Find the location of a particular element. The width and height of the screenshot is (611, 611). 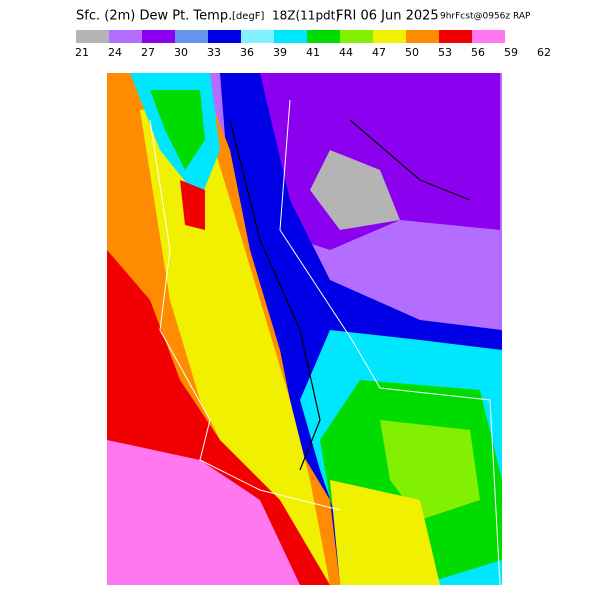

legend-label: 33 is located at coordinates (214, 52).